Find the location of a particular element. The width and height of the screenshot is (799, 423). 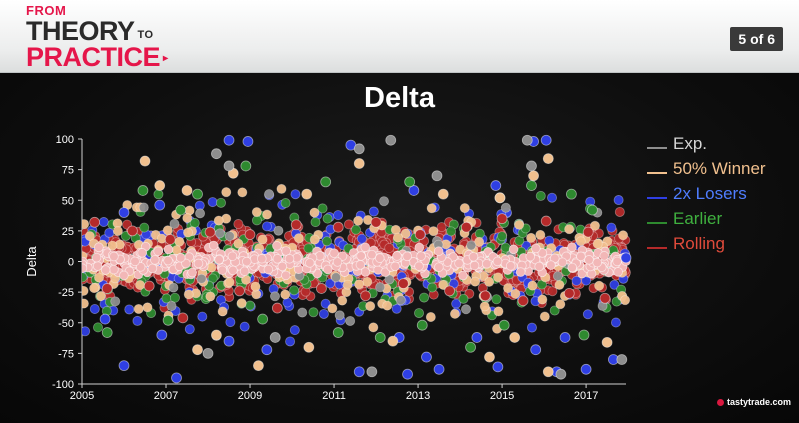

legend-item: Rolling is located at coordinates (706, 243).